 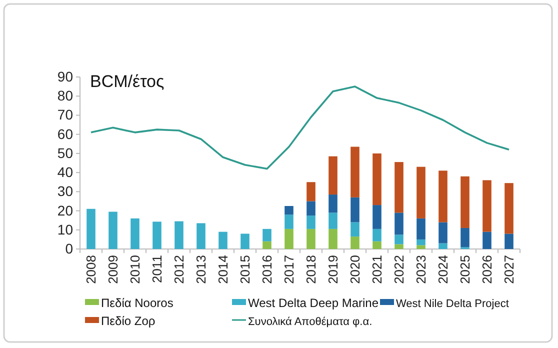 What do you see at coordinates (65, 152) in the screenshot?
I see `y-tick-label: 50` at bounding box center [65, 152].